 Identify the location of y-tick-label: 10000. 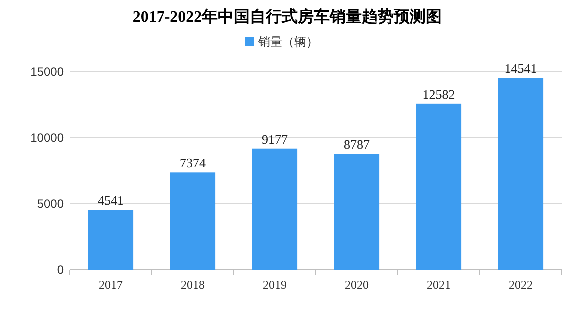
(47, 138).